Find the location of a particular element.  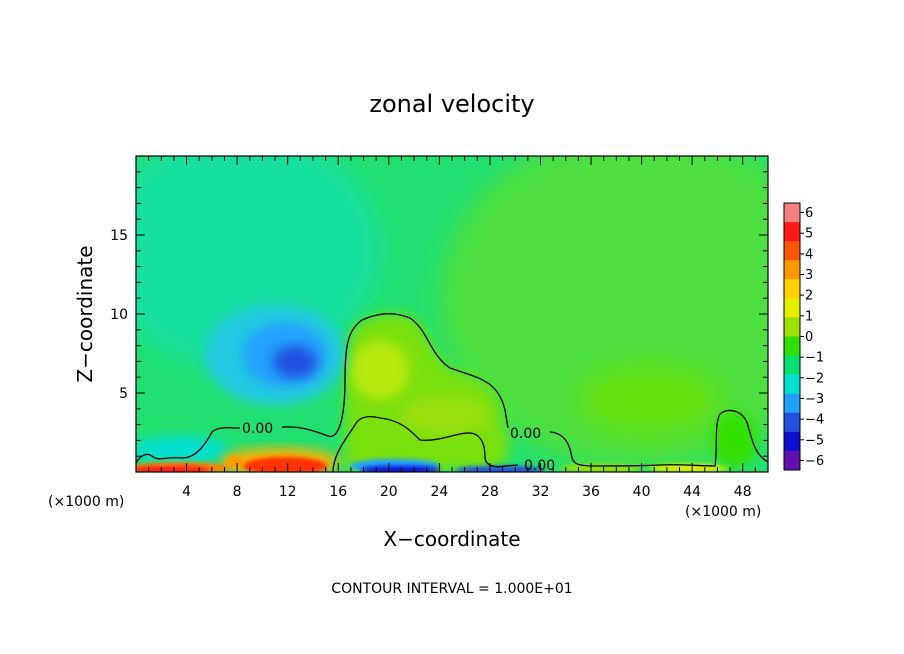

y-tick-label: 10 is located at coordinates (119, 315).